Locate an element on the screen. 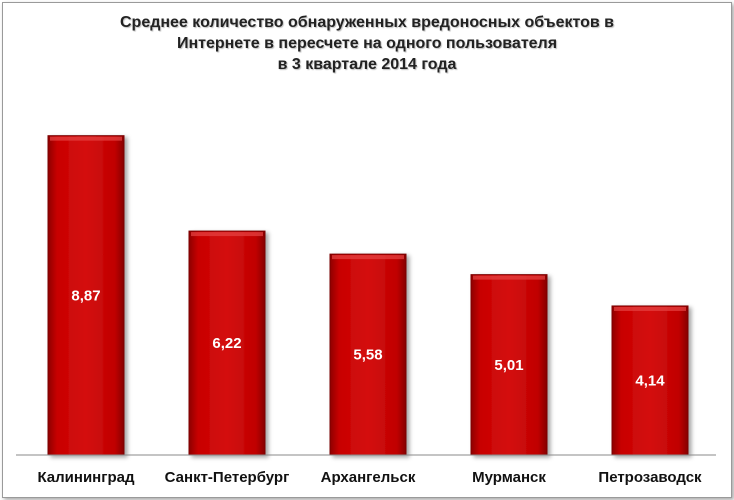 This screenshot has width=734, height=500. bar-value-label-2: 6,22 is located at coordinates (226, 343).